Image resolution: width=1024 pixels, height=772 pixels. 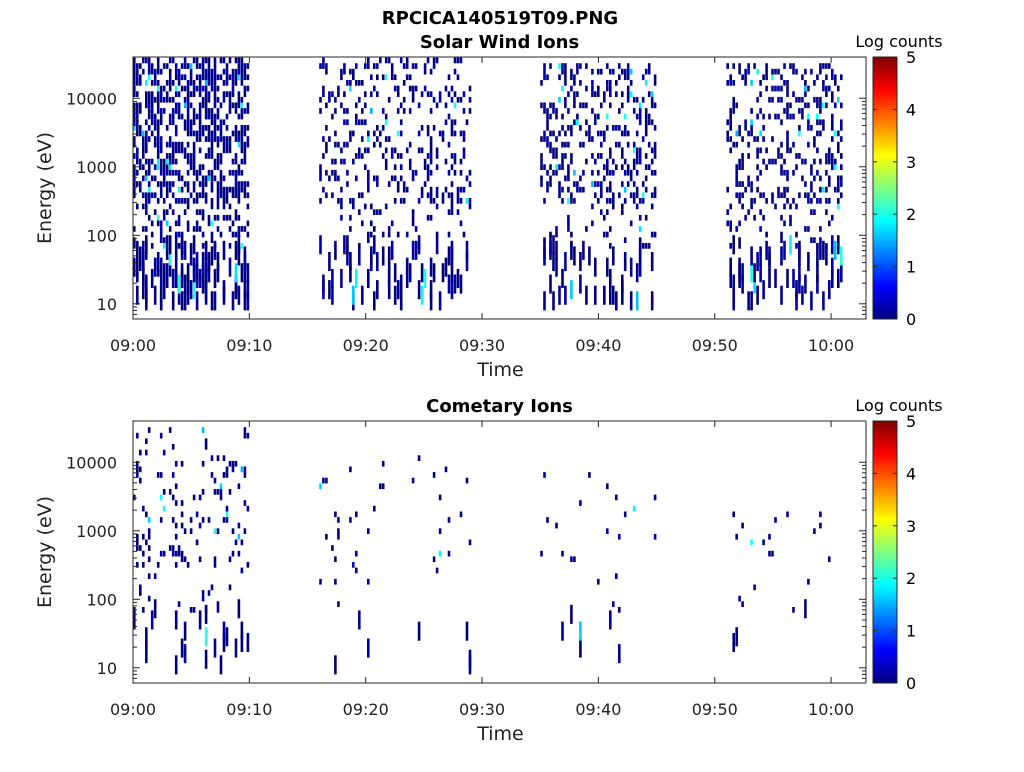 I want to click on y-tick-label: 1000, so click(x=96, y=167).